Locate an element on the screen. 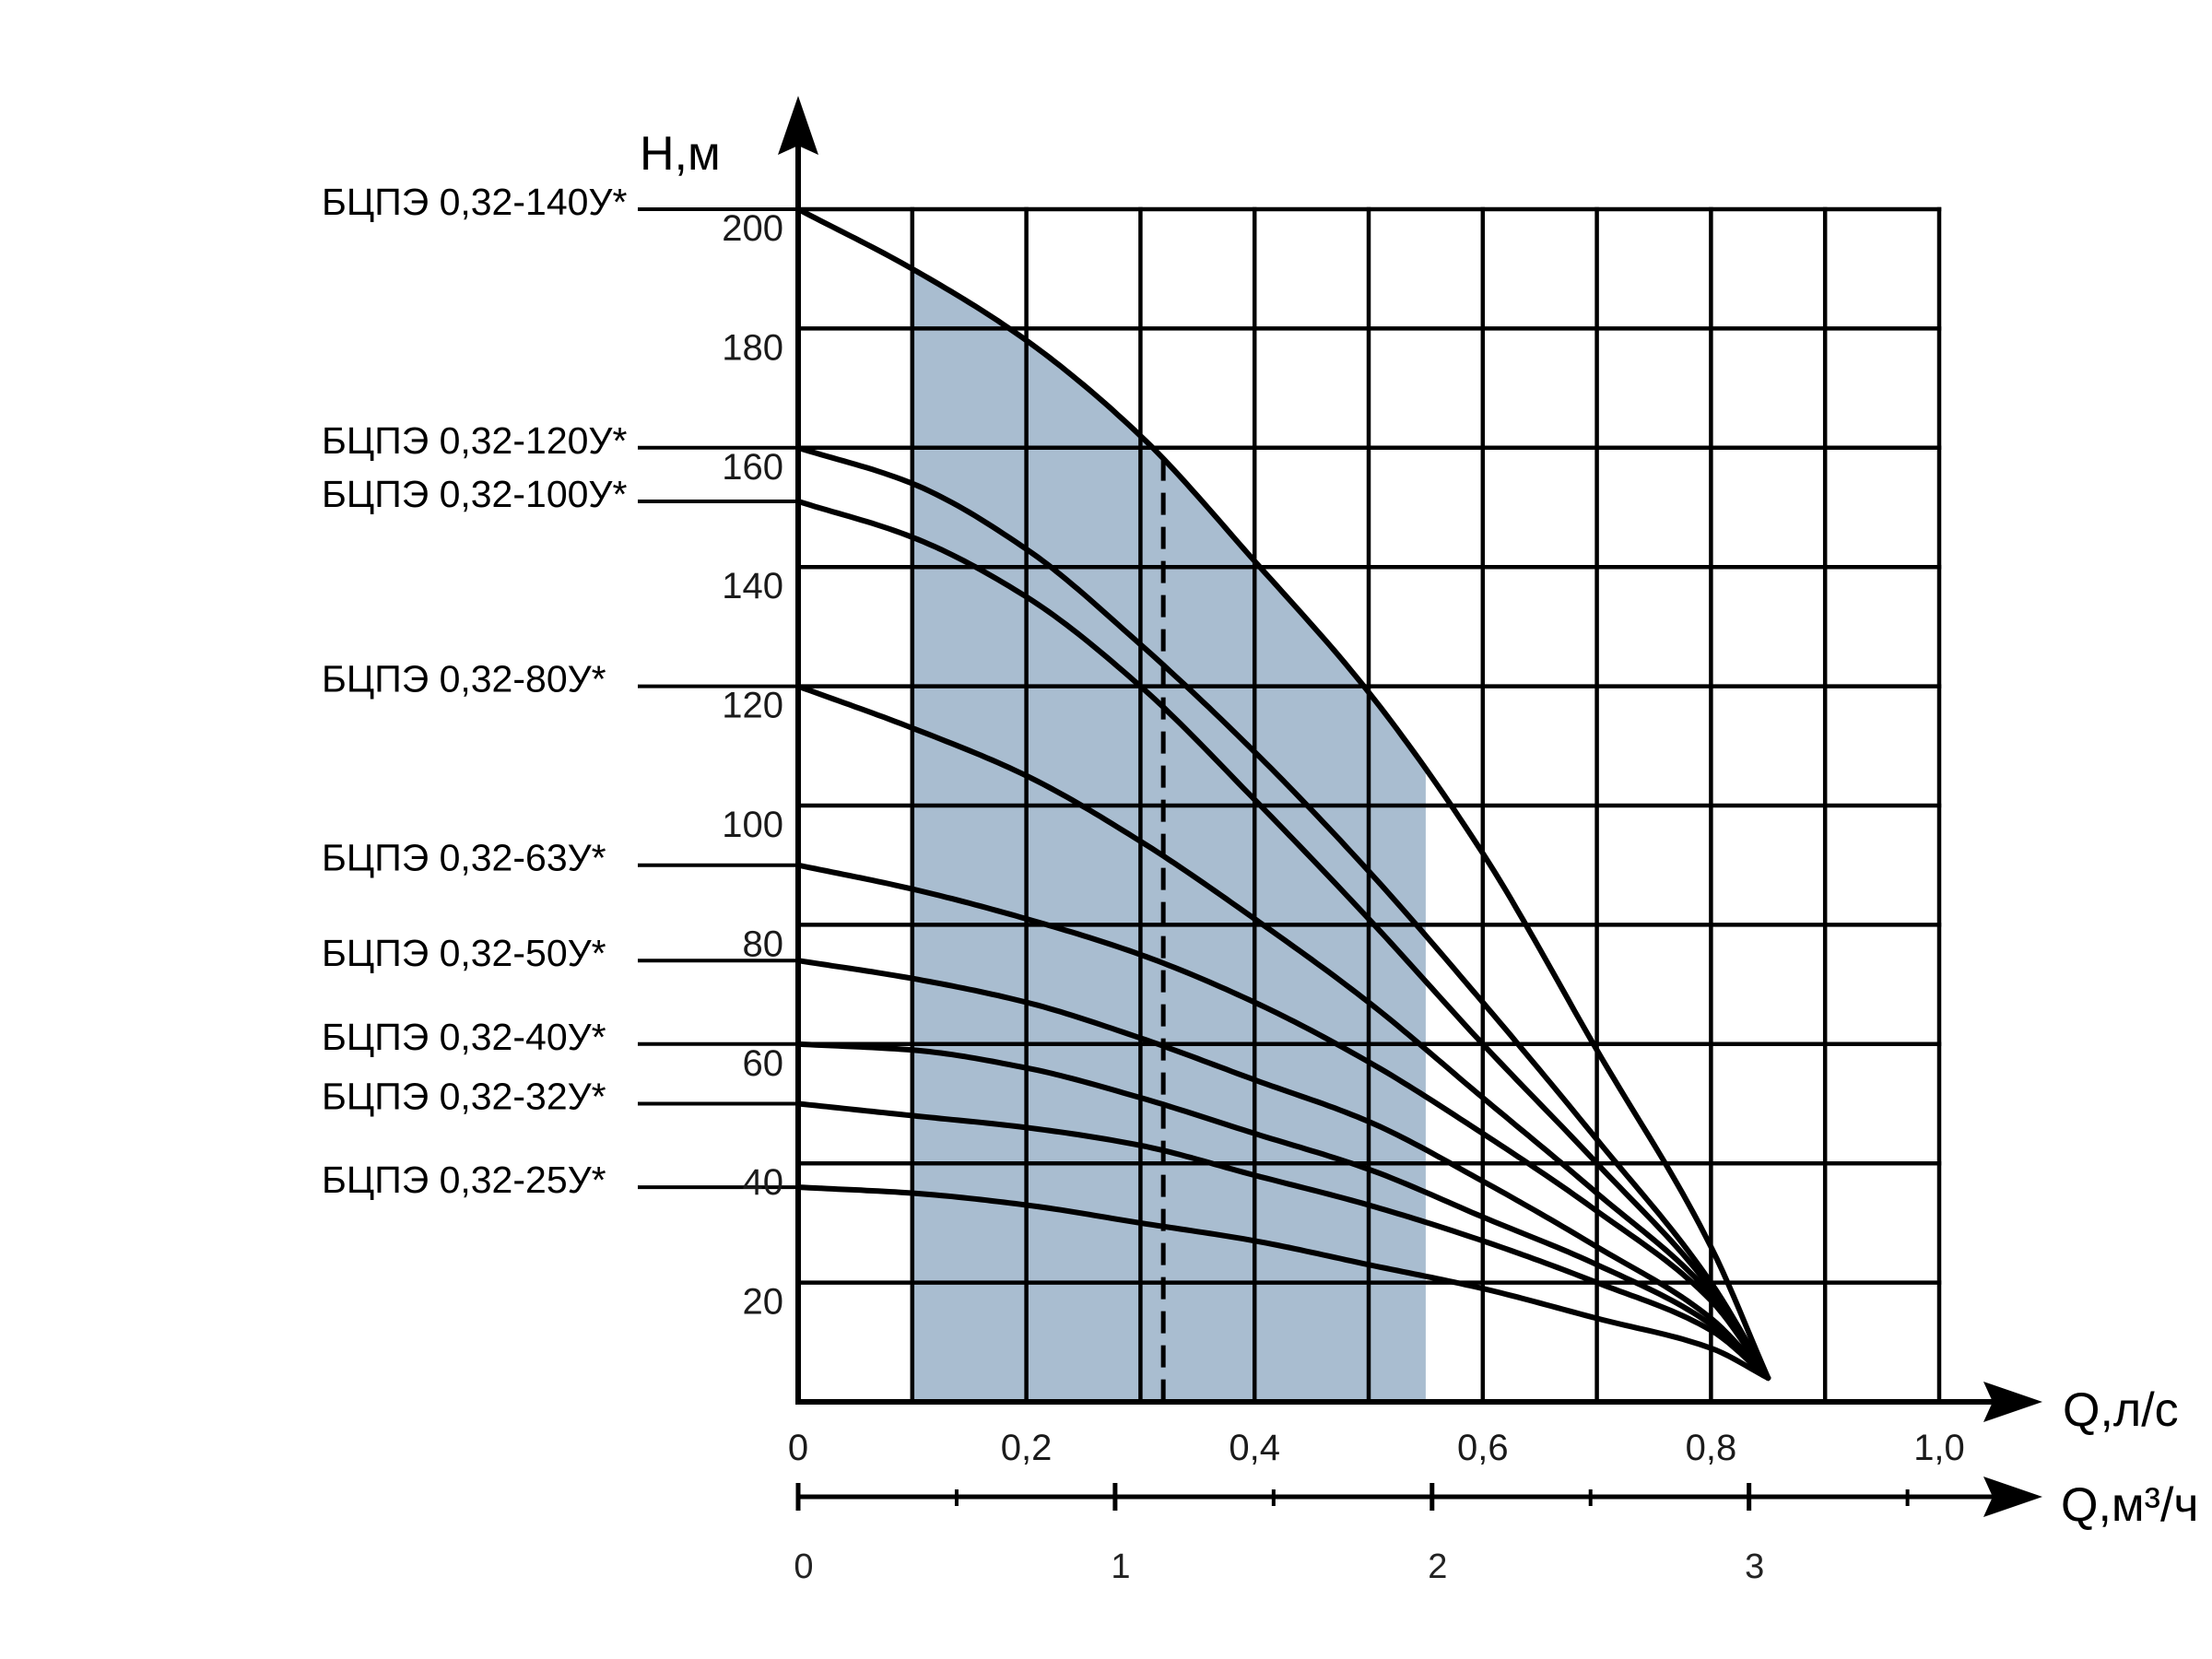 Image resolution: width=2212 pixels, height=1659 pixels. y-tick-label: 140 is located at coordinates (752, 586).